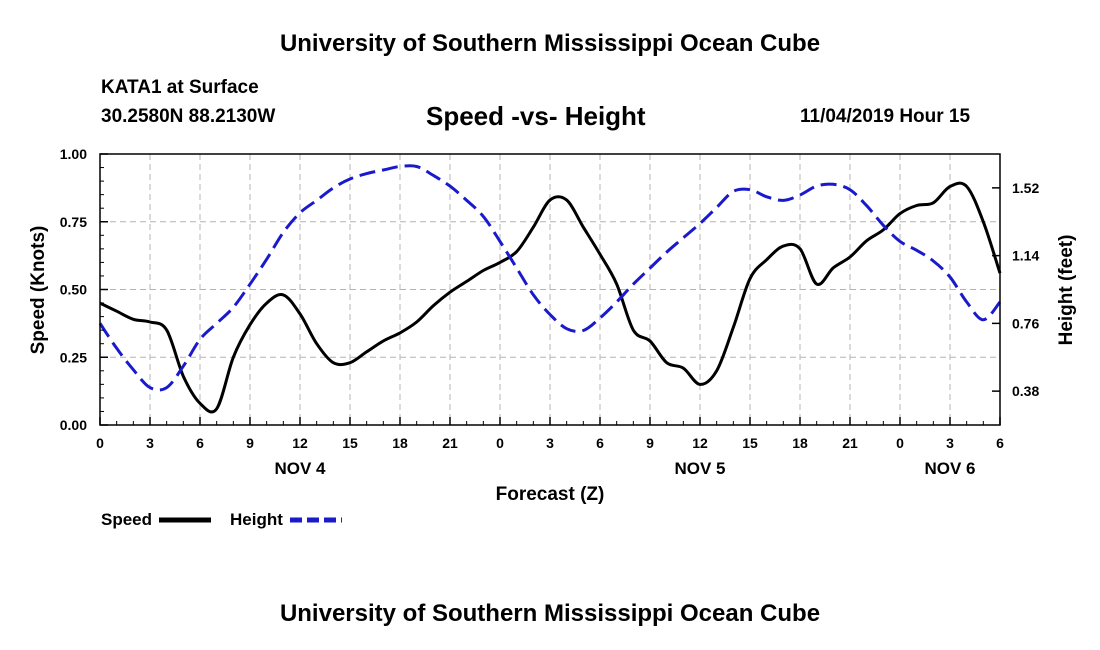 Image resolution: width=1100 pixels, height=650 pixels. What do you see at coordinates (180, 87) in the screenshot?
I see `station-label: KATA1 at Surface` at bounding box center [180, 87].